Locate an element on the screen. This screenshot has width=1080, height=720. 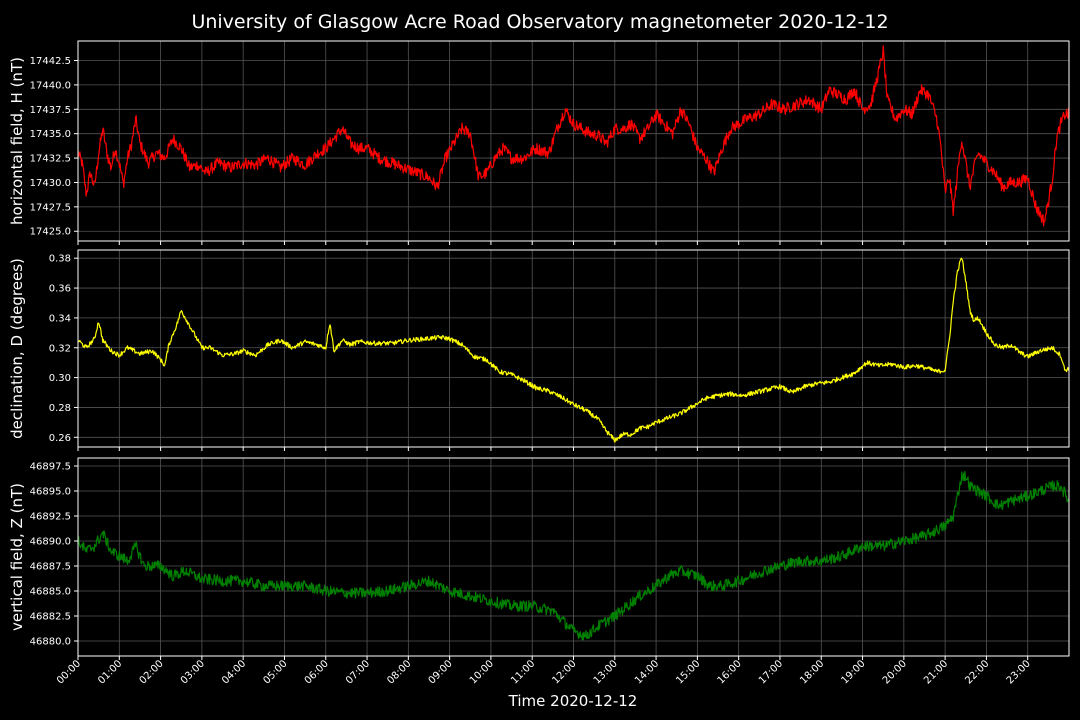
x-axis-label: Time 2020-12-12 is located at coordinates (573, 701).